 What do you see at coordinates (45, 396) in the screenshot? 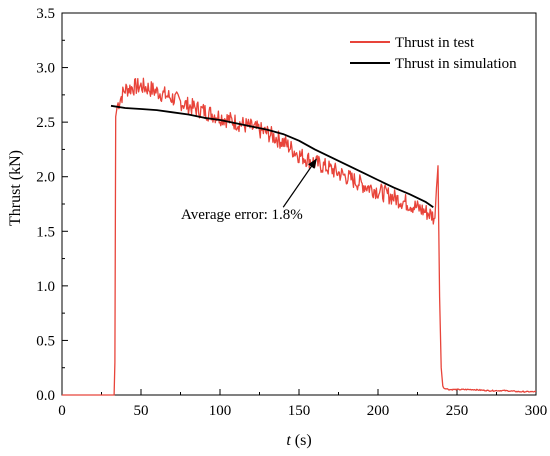
I see `y-tick-label: 0.0` at bounding box center [45, 396].